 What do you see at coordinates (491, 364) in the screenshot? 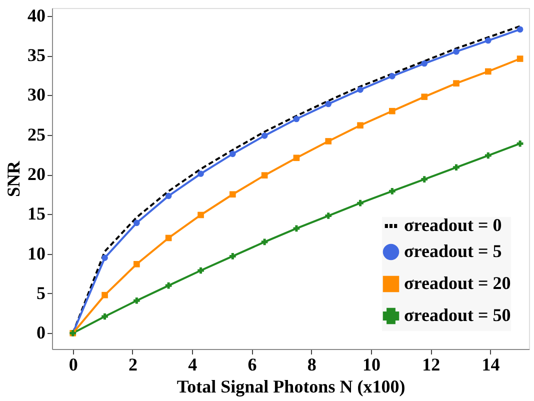
I see `x-tick-label: 14` at bounding box center [491, 364].